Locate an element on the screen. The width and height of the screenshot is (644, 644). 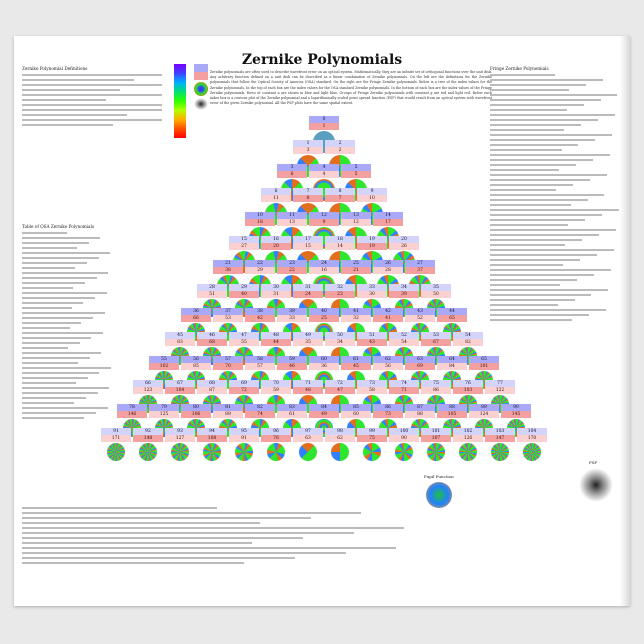
fringe-index: 59 is located at coordinates (276, 390).